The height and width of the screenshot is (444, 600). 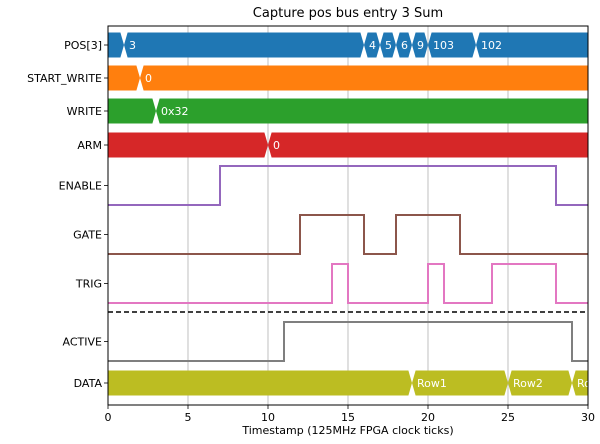 What do you see at coordinates (84, 111) in the screenshot?
I see `row-label-write: WRITE` at bounding box center [84, 111].